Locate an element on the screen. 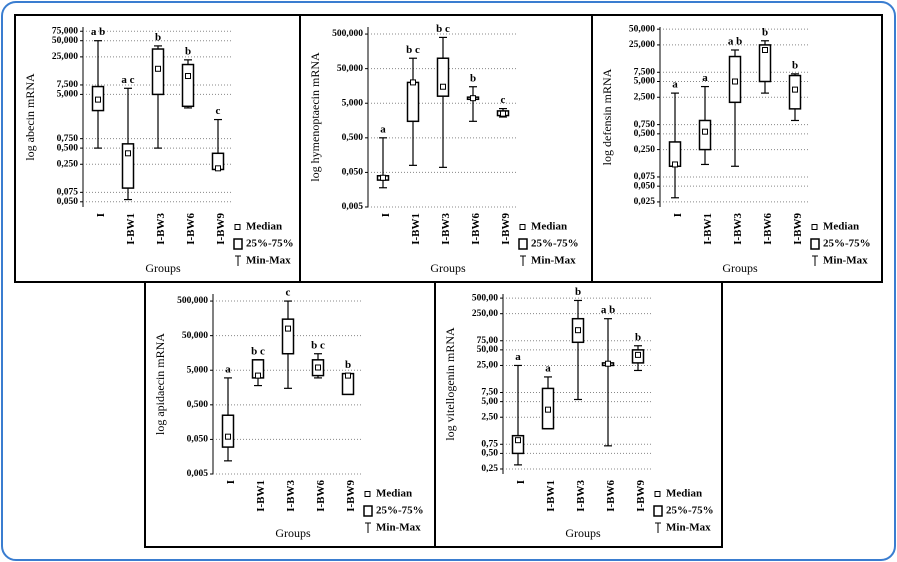 The width and height of the screenshot is (897, 562). y-axis-title: log apidaecin mRNA is located at coordinates (160, 384).